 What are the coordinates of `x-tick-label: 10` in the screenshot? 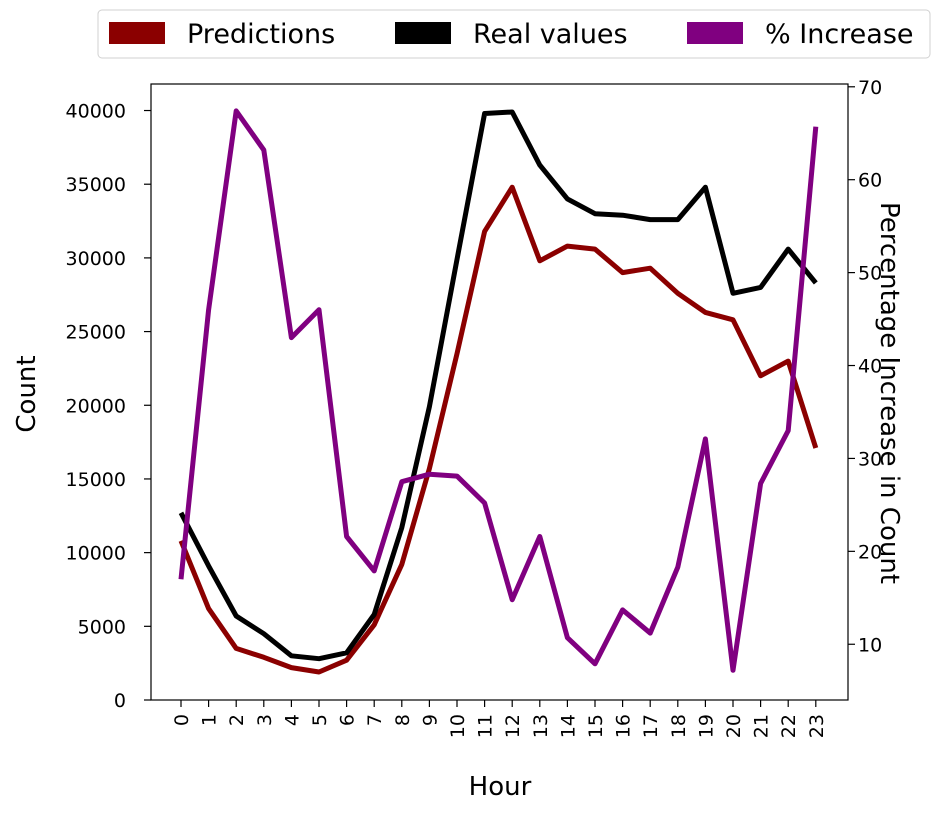 It's located at (458, 726).